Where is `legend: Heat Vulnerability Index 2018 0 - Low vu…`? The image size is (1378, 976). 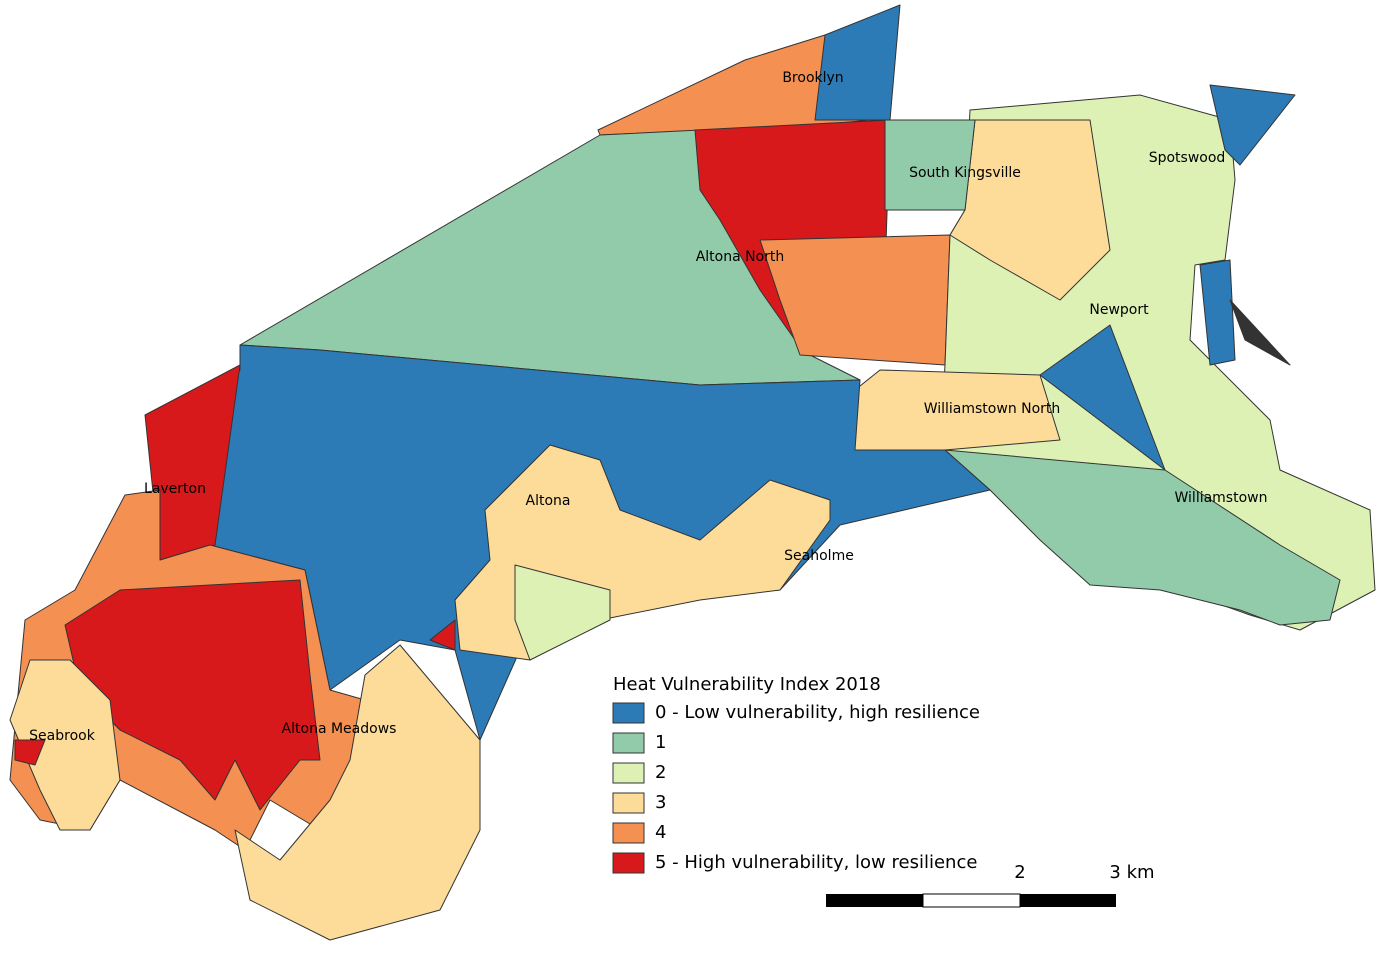 legend: Heat Vulnerability Index 2018 0 - Low vu… is located at coordinates (796, 774).